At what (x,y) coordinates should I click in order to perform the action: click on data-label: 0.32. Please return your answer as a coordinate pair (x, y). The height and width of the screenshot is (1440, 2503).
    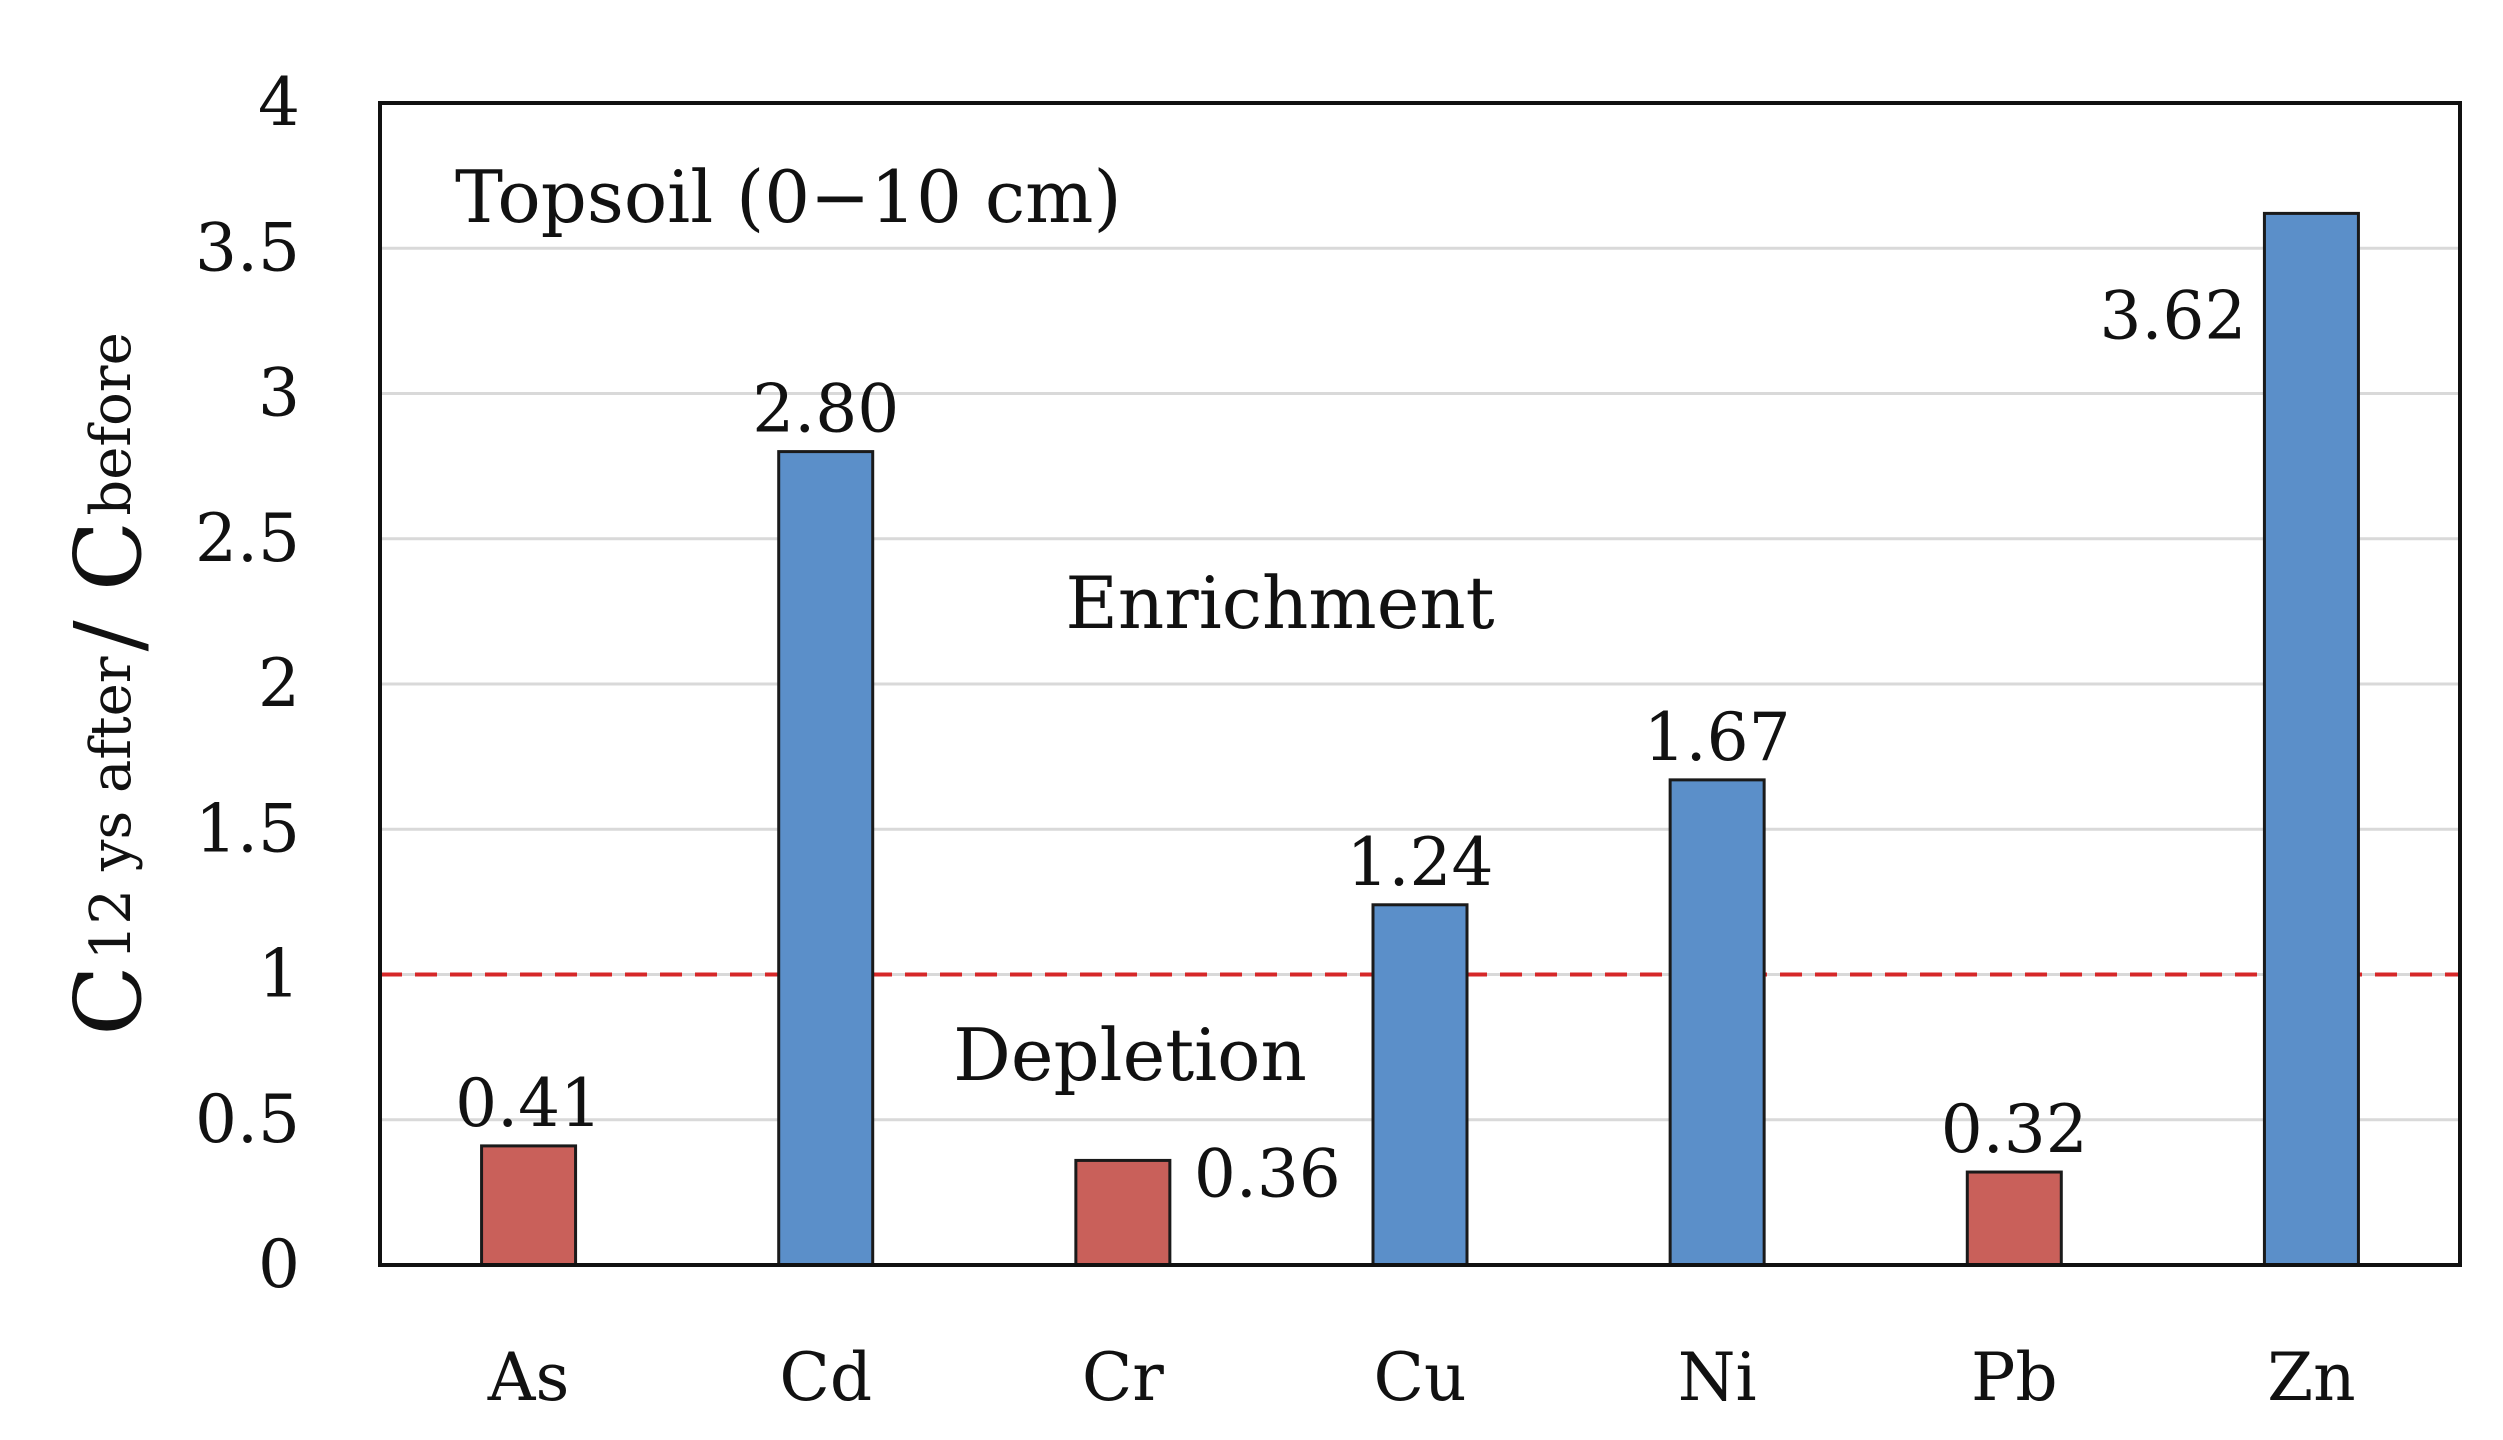
    Looking at the image, I should click on (2014, 1129).